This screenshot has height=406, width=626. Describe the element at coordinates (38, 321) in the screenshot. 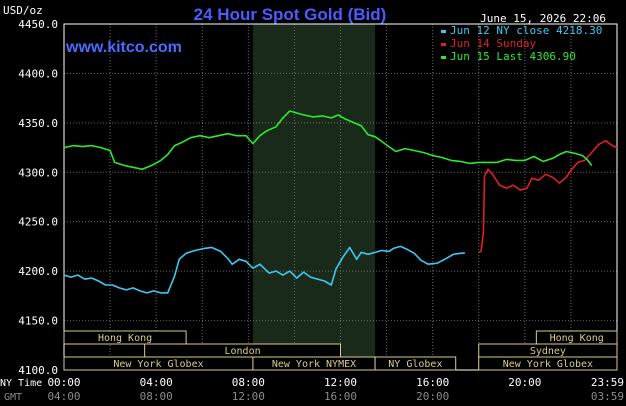

I see `y-tick-label: 4150.0` at that location.